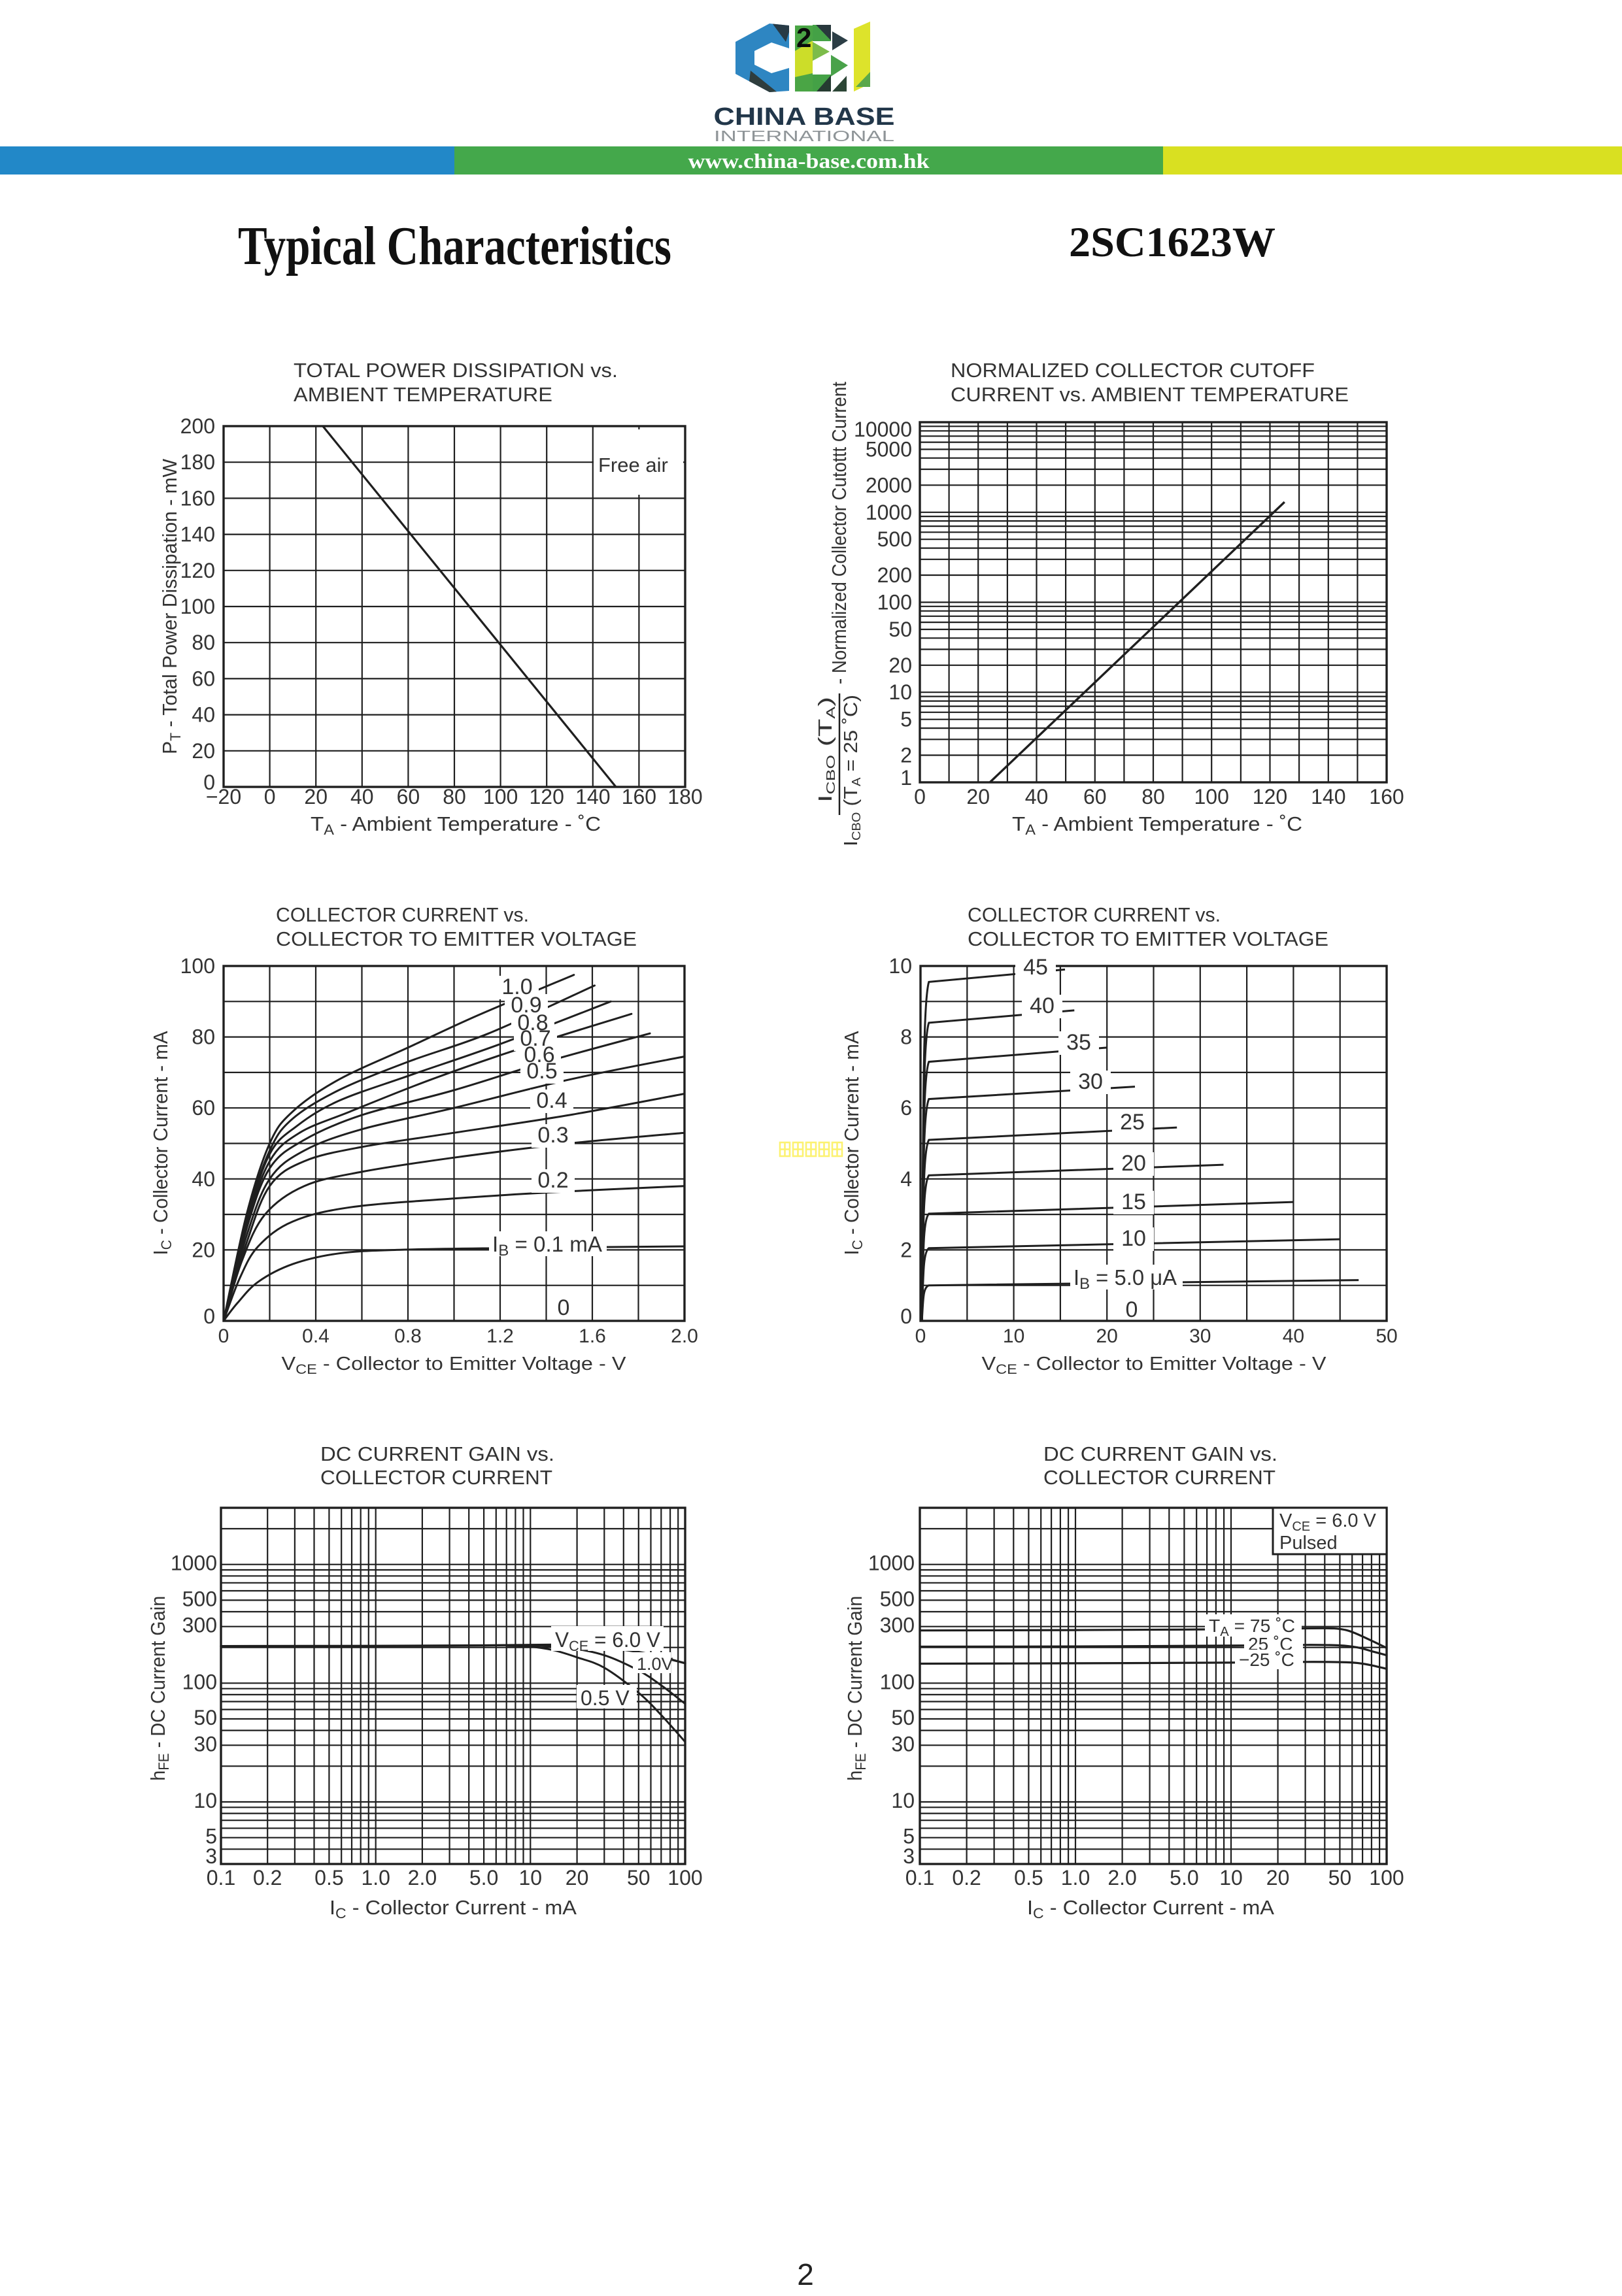  Describe the element at coordinates (535, 1038) in the screenshot. I see `svg-text: 0.7` at that location.